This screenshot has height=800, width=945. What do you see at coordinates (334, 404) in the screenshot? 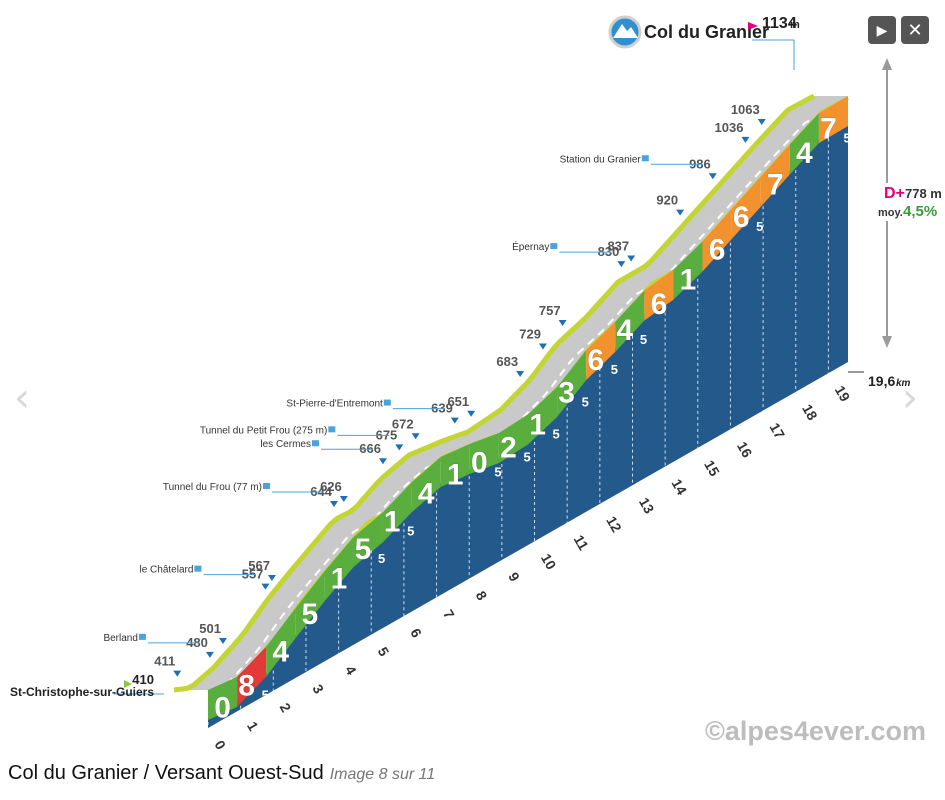
I see `place-label: St-Pierre-d'Entremont` at bounding box center [334, 404].